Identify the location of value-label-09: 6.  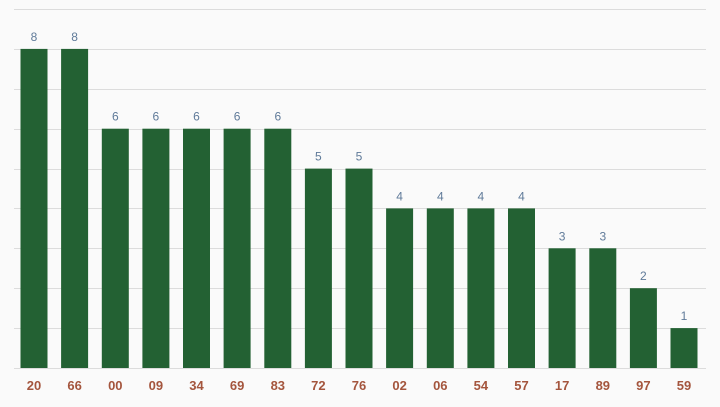
(156, 117).